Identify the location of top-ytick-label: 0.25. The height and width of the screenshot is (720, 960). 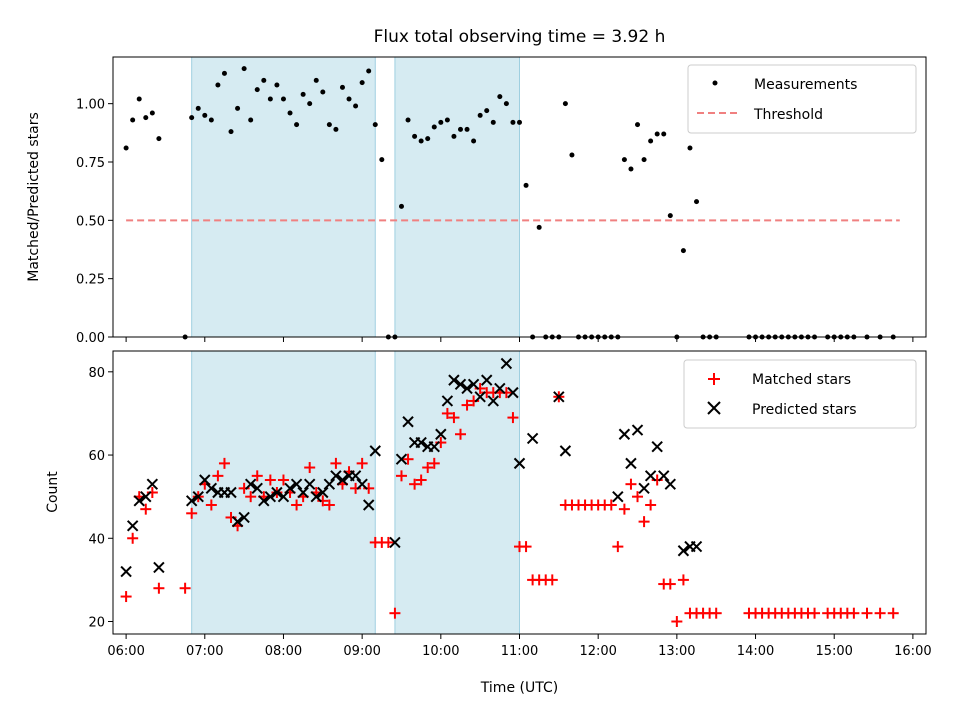
(90, 280).